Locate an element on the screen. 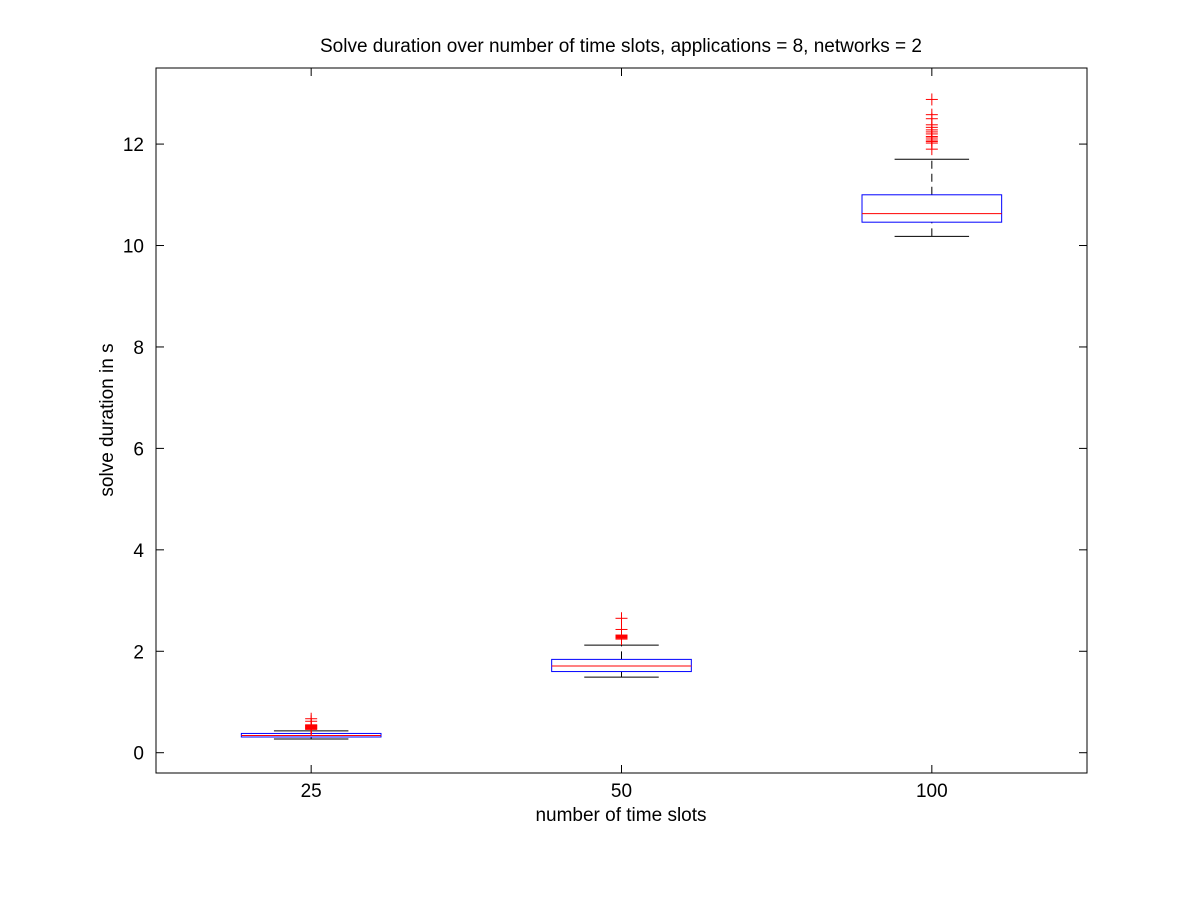 Image resolution: width=1201 pixels, height=901 pixels. y-tick-label: 12 is located at coordinates (133, 145).